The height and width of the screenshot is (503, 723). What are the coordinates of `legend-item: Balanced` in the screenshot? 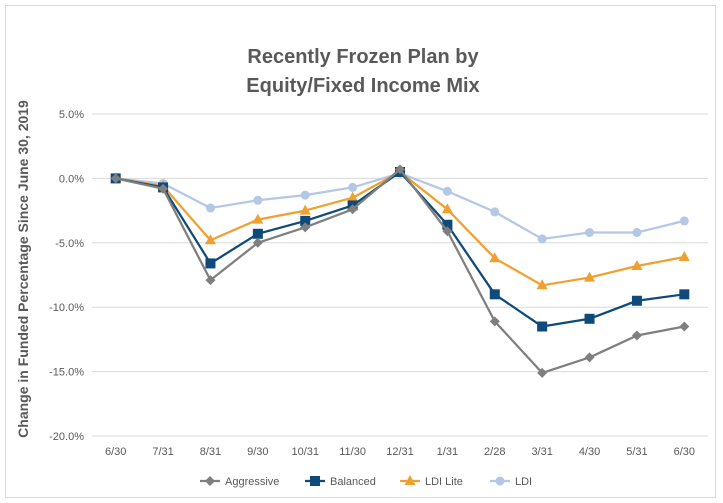 It's located at (340, 482).